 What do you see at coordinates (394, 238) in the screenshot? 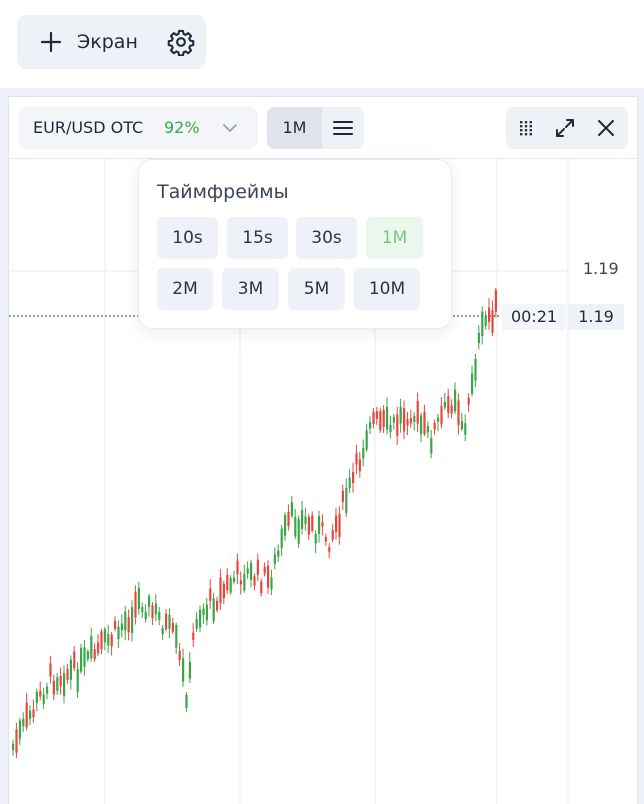
I see `timeframe-option-1m: 1M` at bounding box center [394, 238].